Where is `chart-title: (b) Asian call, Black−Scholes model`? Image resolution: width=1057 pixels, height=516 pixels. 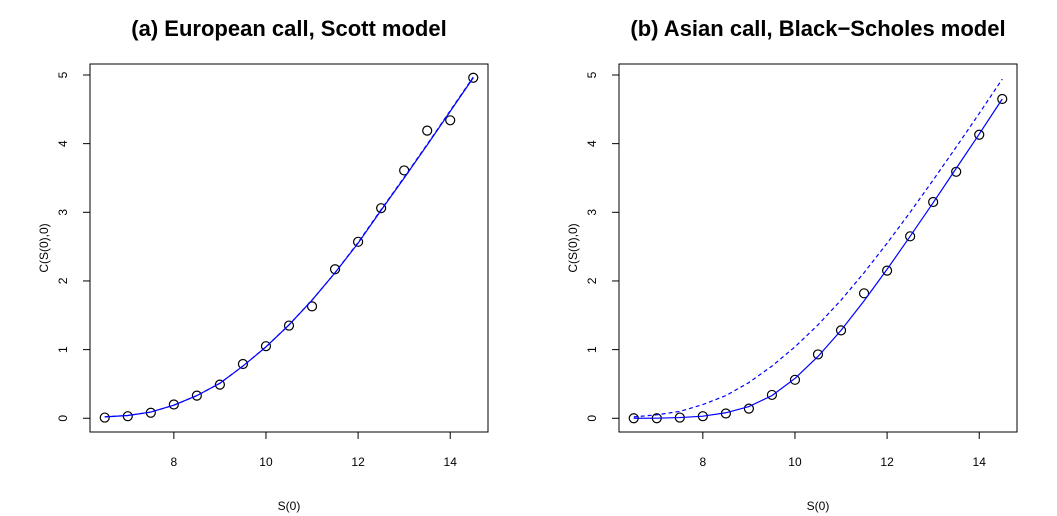
chart-title: (b) Asian call, Black−Scholes model is located at coordinates (817, 28).